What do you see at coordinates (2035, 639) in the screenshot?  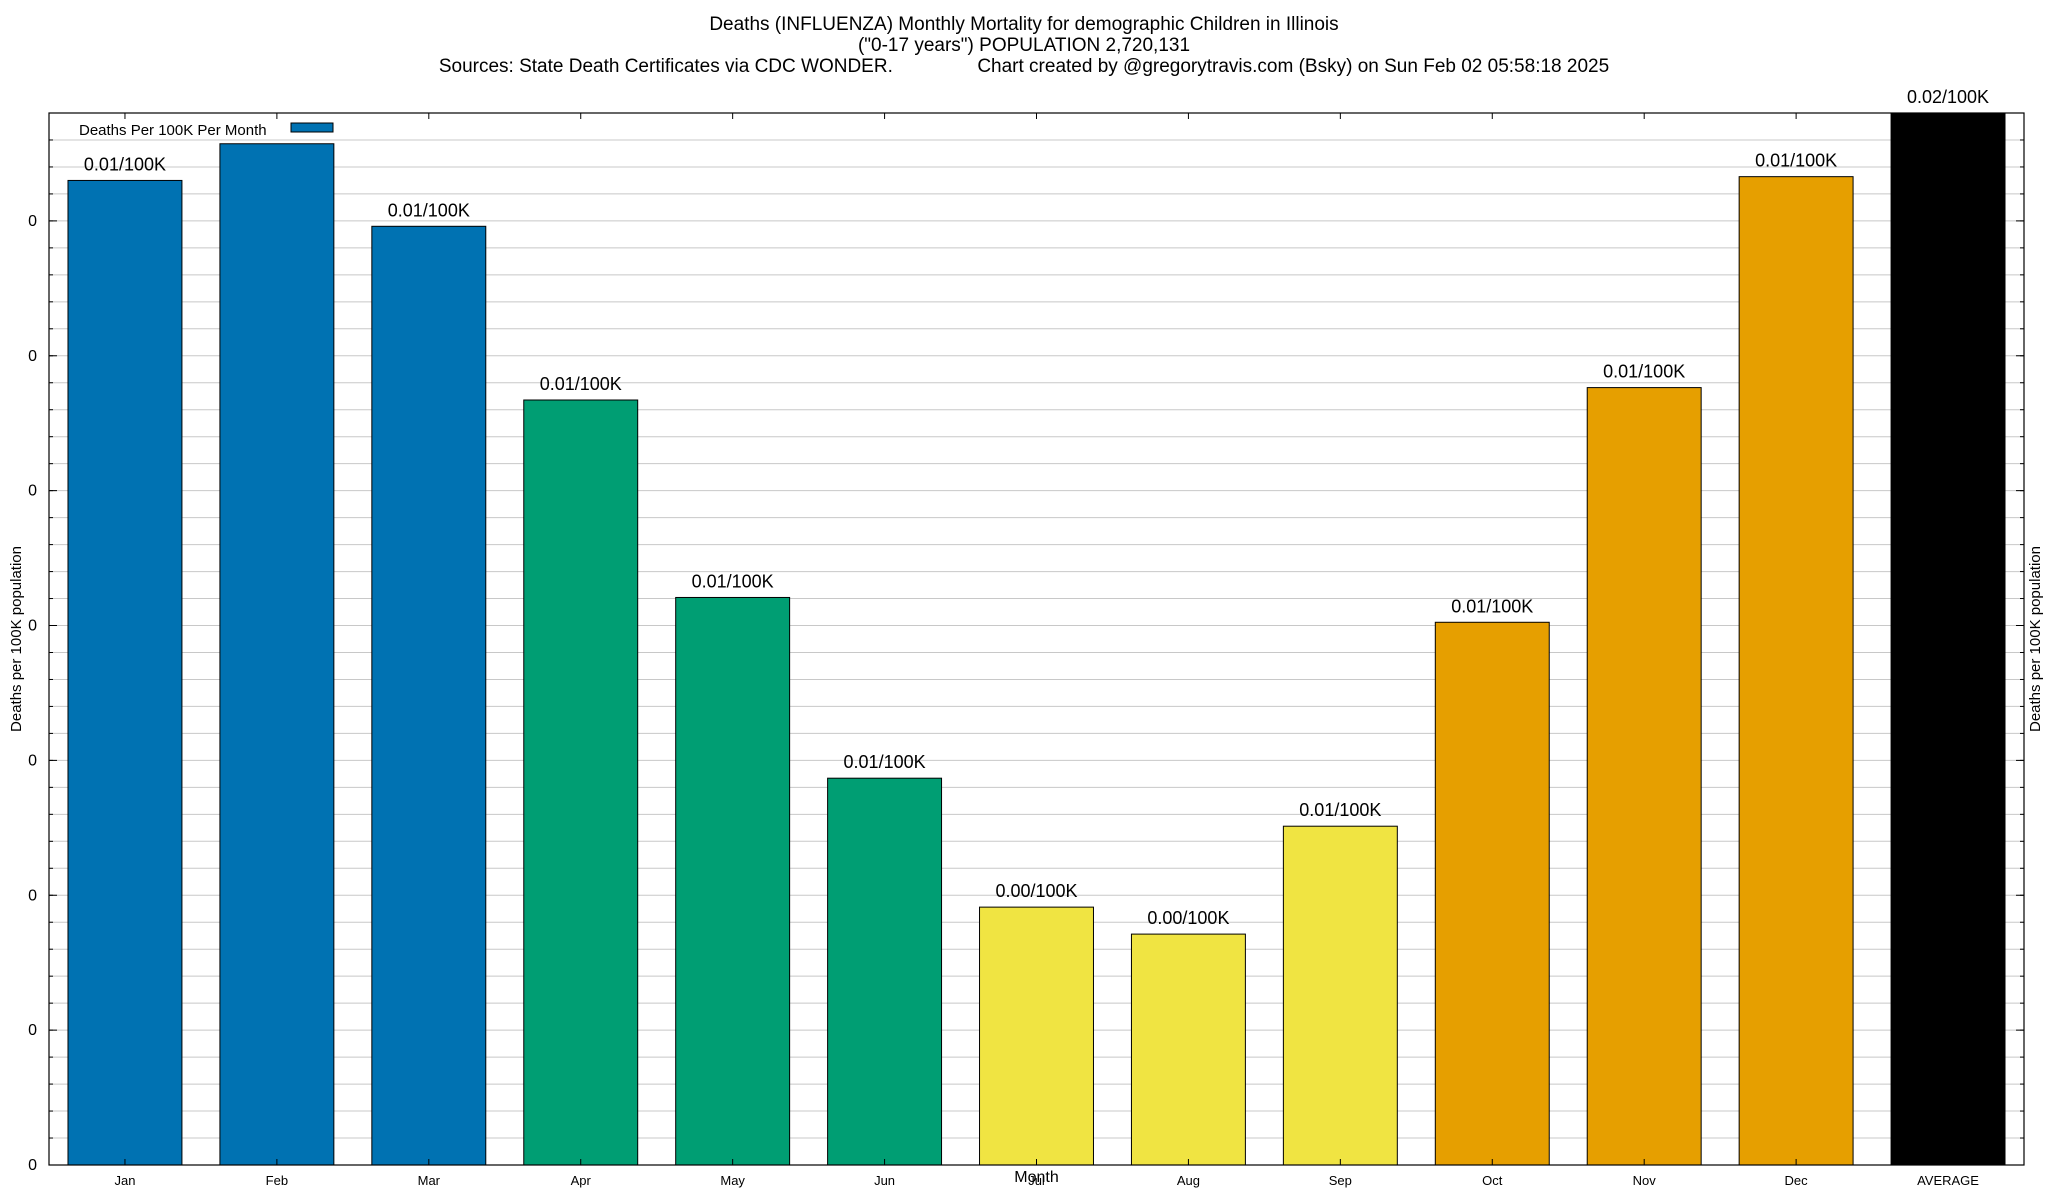 I see `y2-axis-title: Deaths per 100K population` at bounding box center [2035, 639].